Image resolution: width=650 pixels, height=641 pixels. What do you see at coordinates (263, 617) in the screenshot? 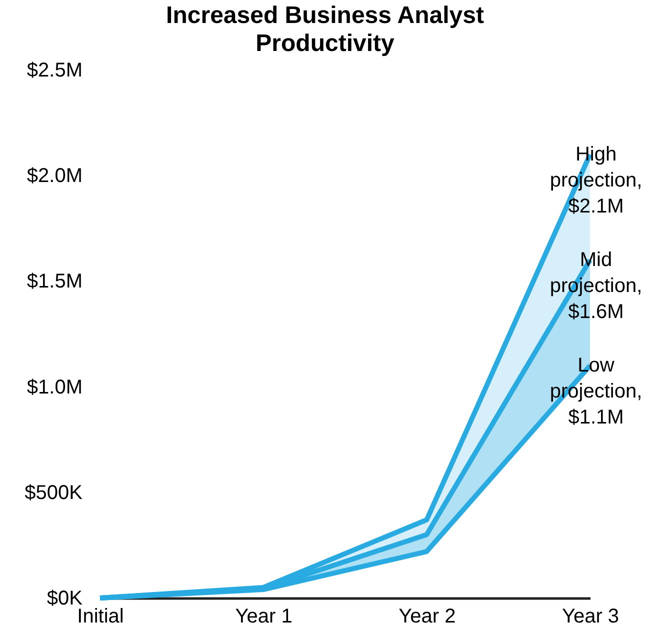
I see `x-tick-label: Year 1` at bounding box center [263, 617].